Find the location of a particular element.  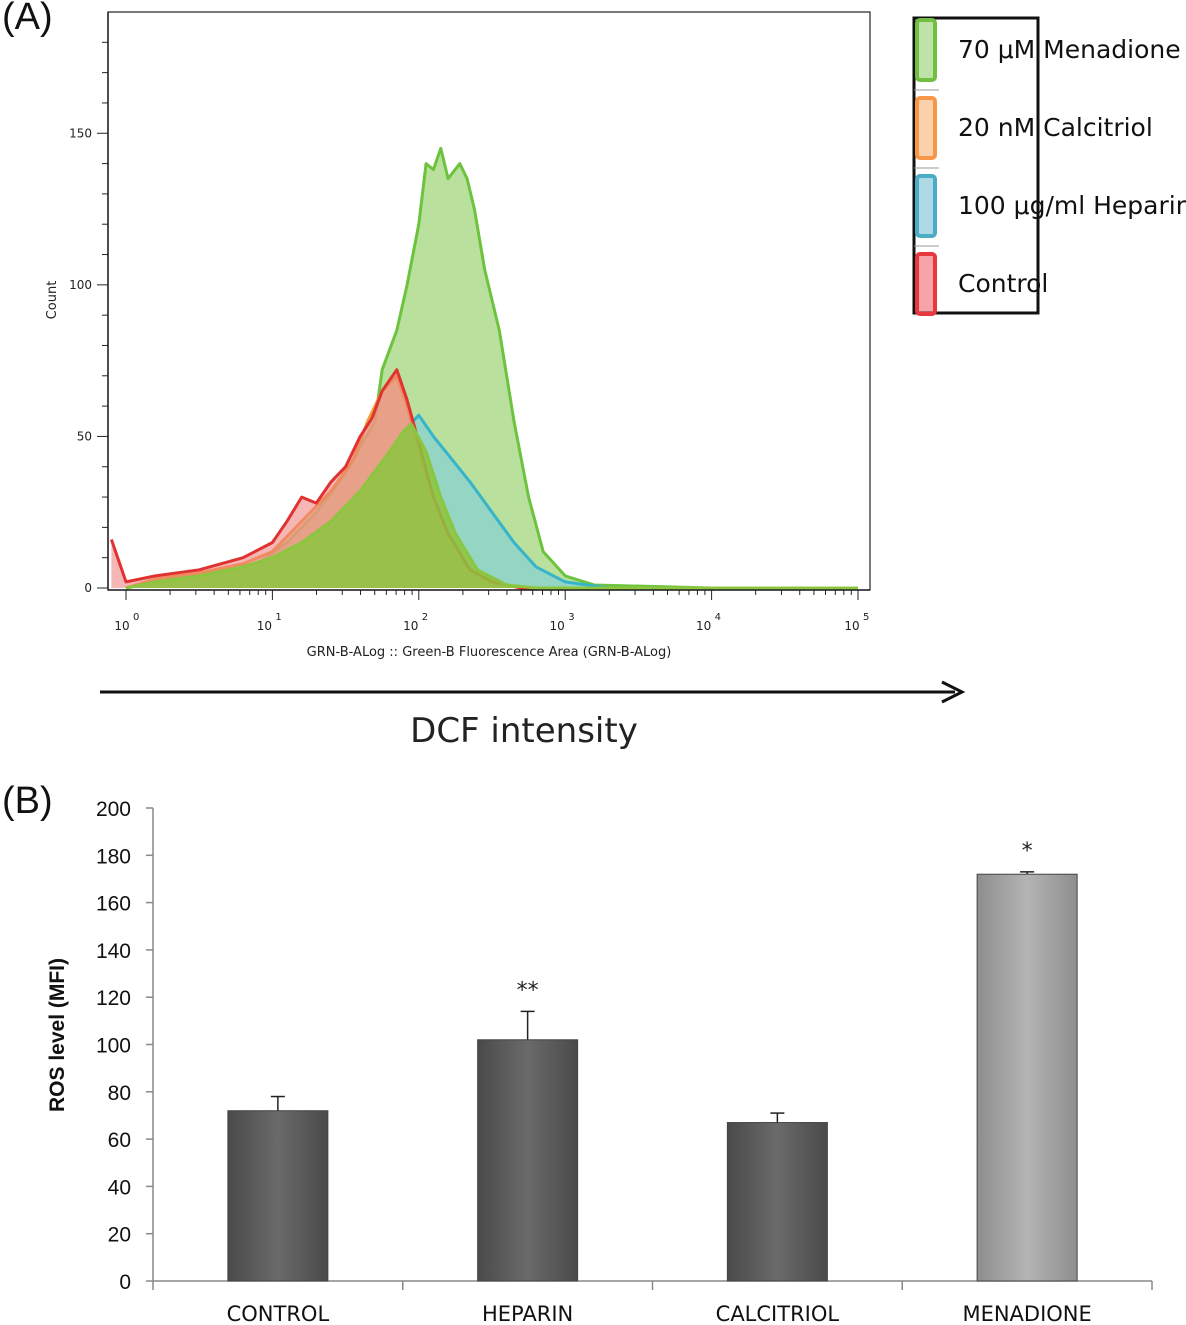

histogram-x-tick-exponent: 2 is located at coordinates (425, 617).